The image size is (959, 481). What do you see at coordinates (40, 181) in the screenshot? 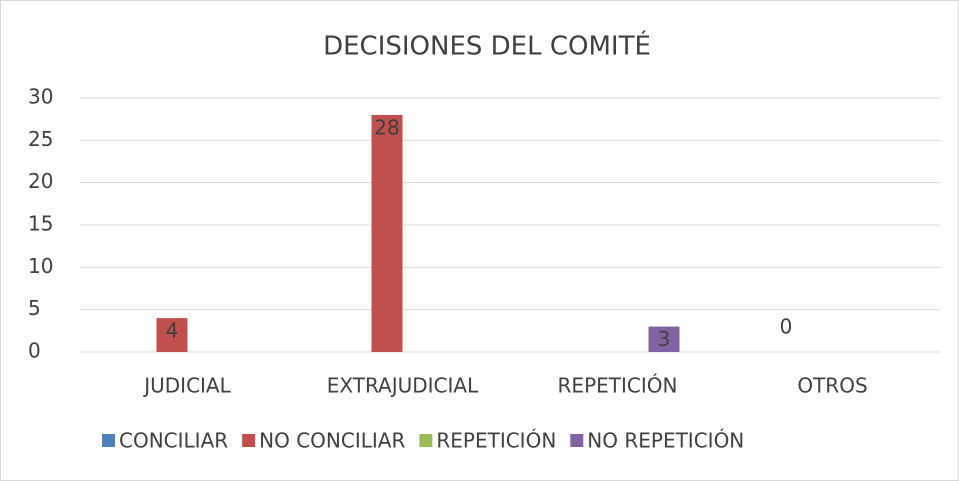
I see `y-tick-label: 20` at bounding box center [40, 181].